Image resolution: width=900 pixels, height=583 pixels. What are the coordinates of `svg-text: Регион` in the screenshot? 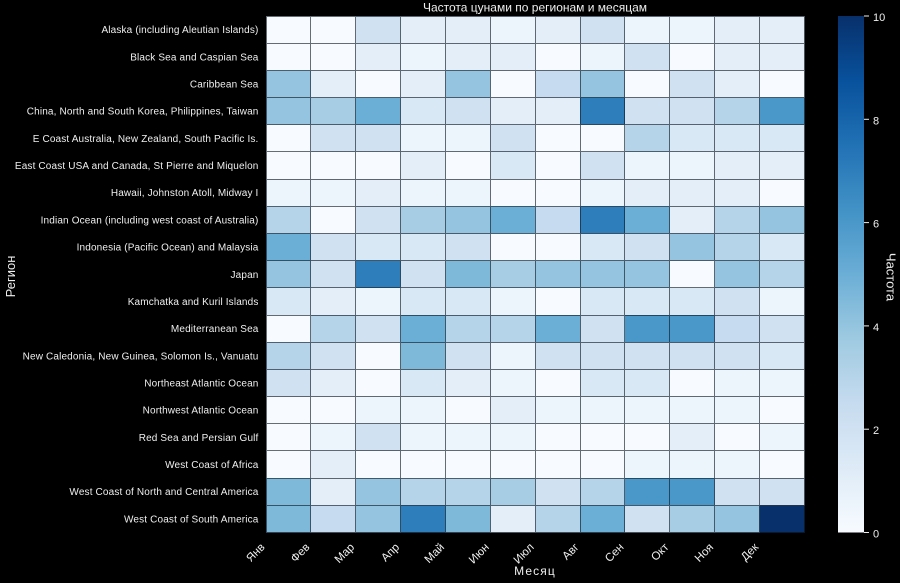 It's located at (10, 277).